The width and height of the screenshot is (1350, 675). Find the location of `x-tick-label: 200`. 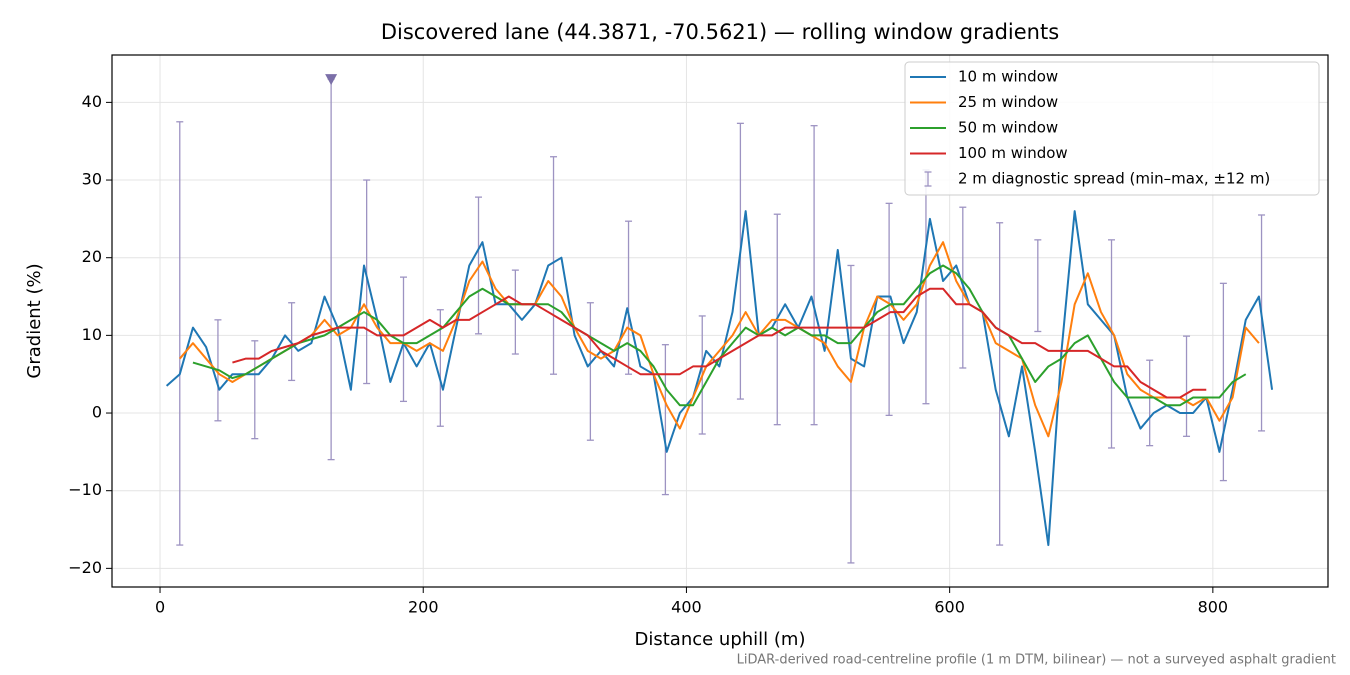

x-tick-label: 200 is located at coordinates (423, 607).